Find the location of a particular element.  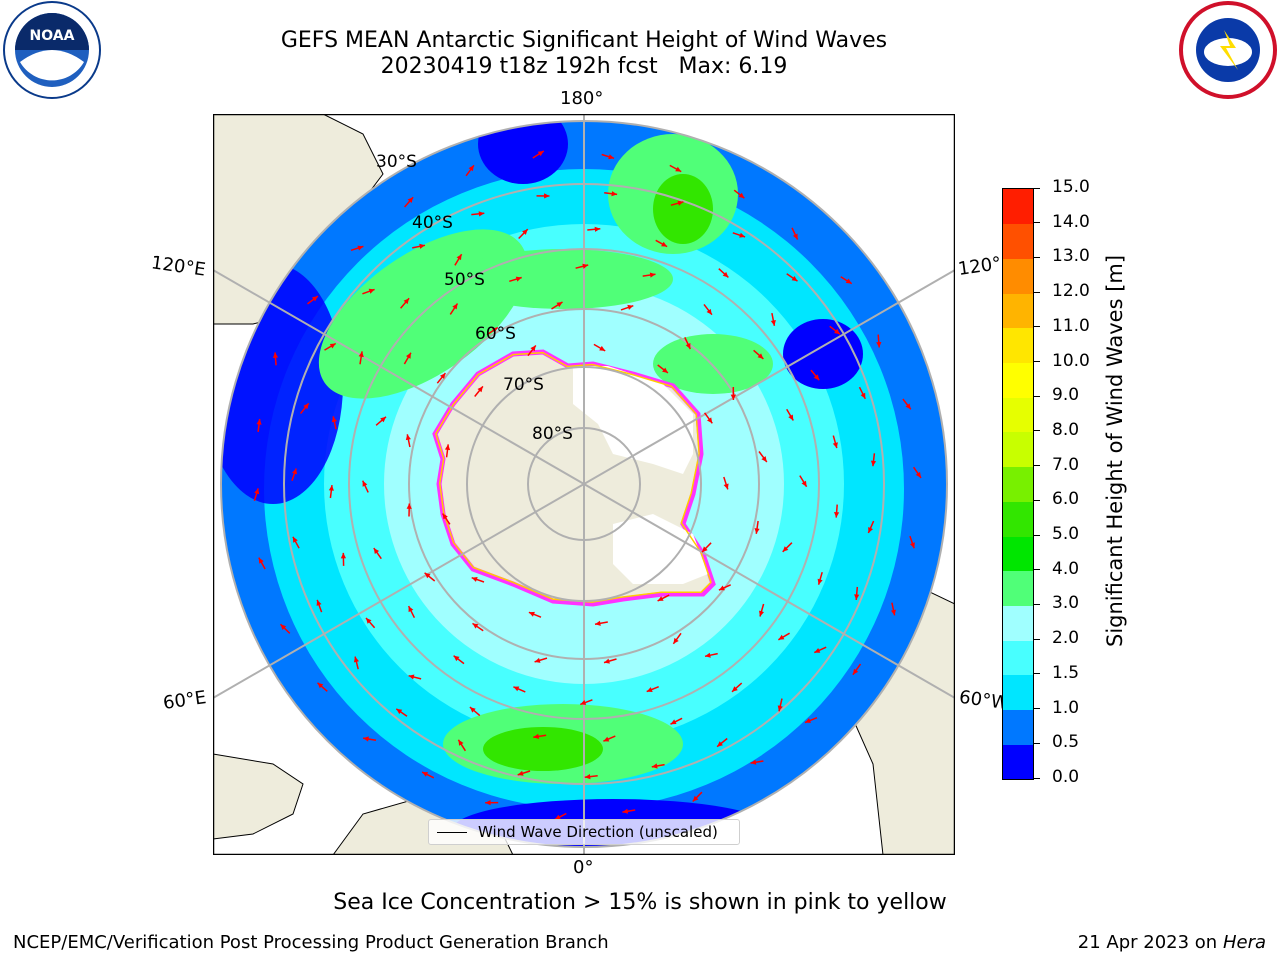

colorbar-tick-label: 4.0 is located at coordinates (1066, 568).